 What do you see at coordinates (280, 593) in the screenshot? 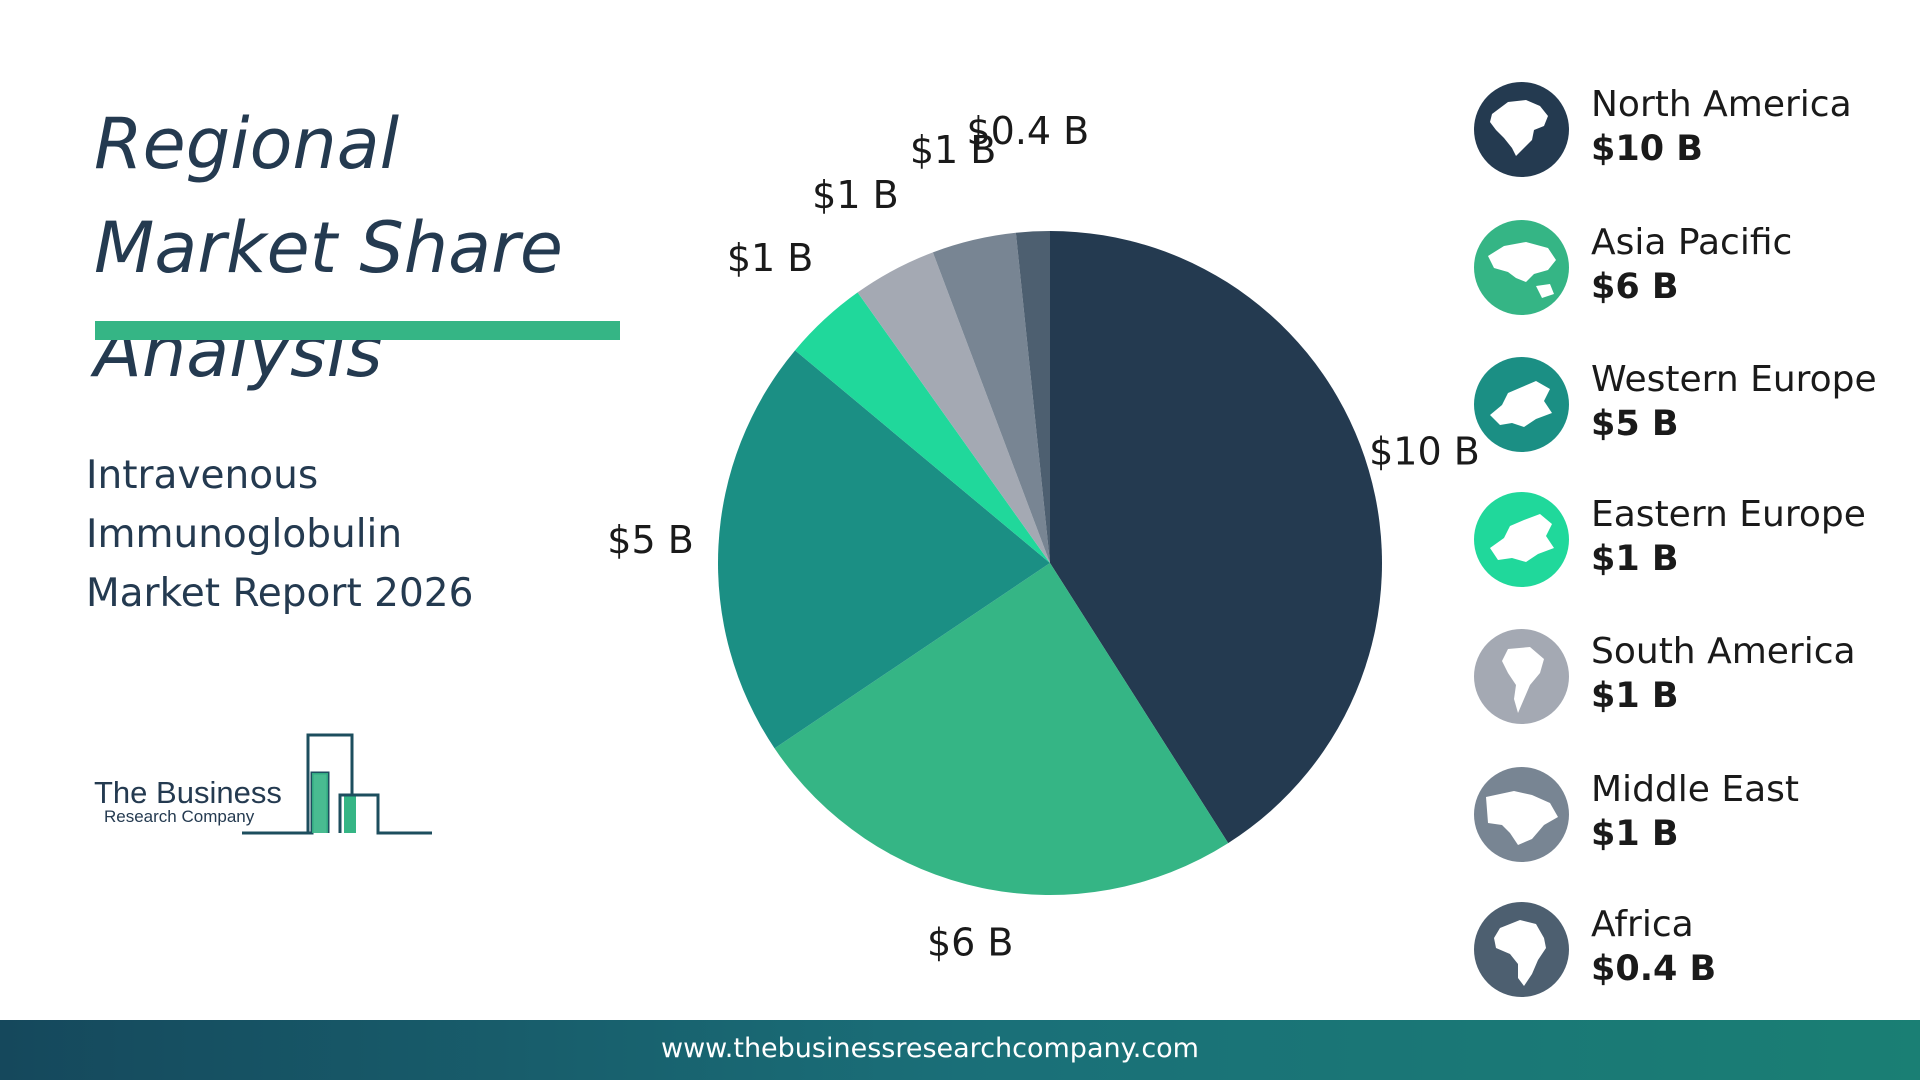
I see `subtitle-line-3: Market Report 2026` at bounding box center [280, 593].